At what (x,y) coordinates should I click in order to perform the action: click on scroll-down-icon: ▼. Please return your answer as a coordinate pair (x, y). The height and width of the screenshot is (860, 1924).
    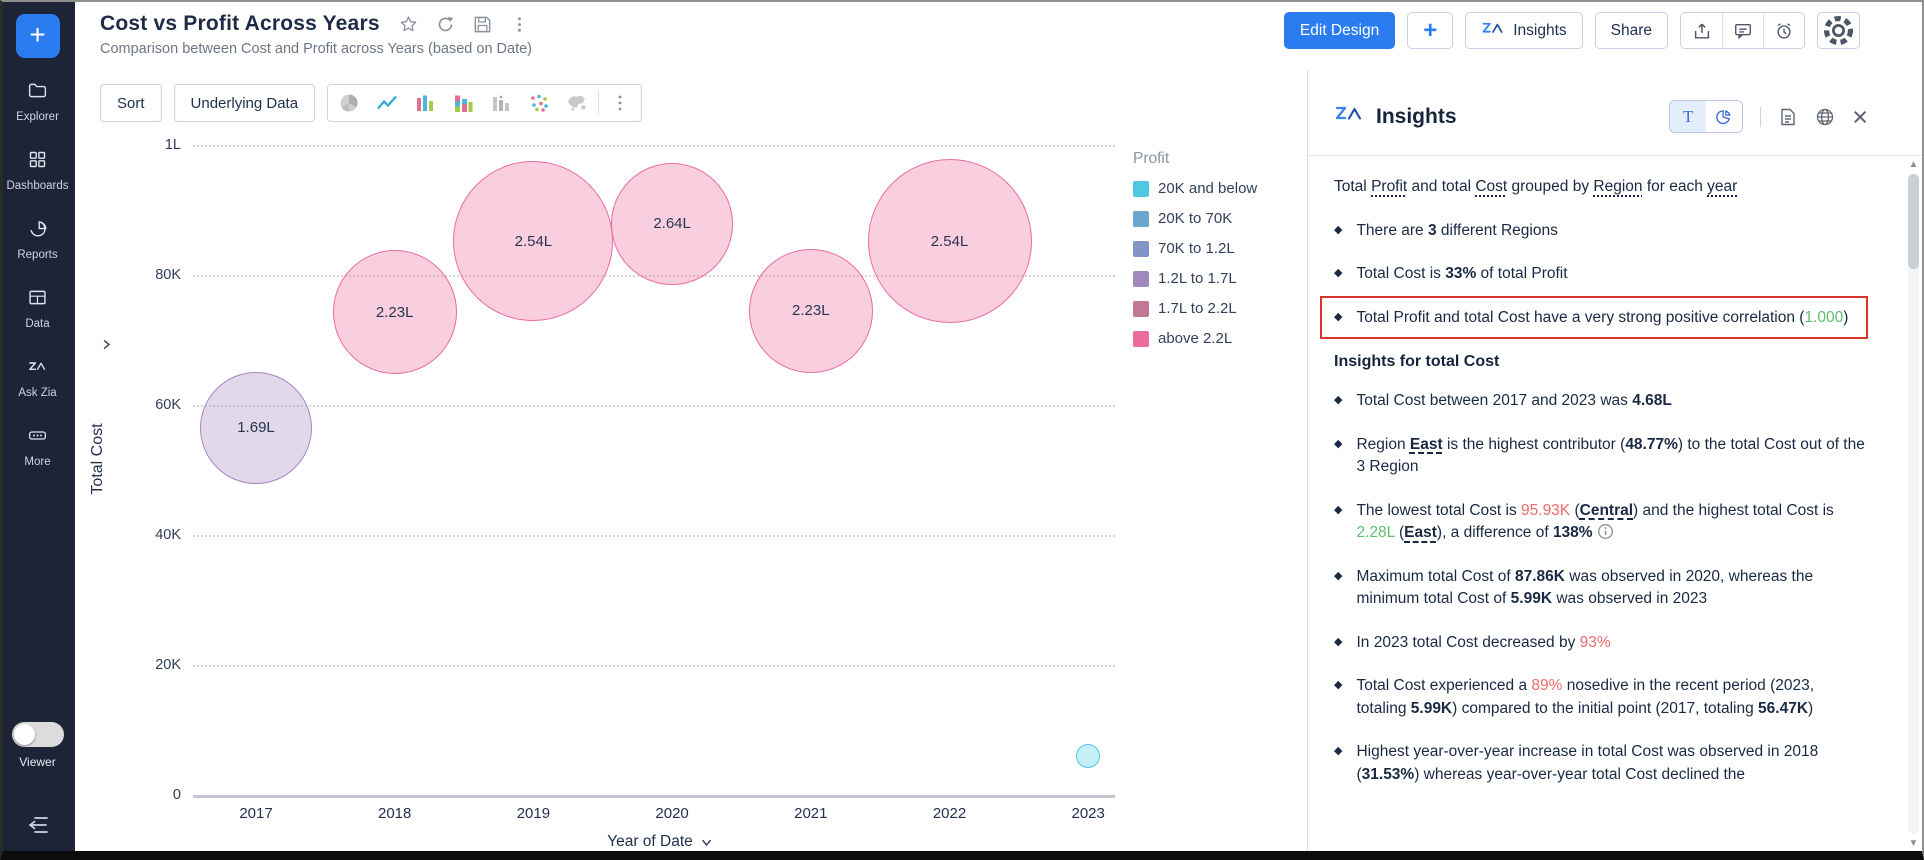
    Looking at the image, I should click on (1913, 843).